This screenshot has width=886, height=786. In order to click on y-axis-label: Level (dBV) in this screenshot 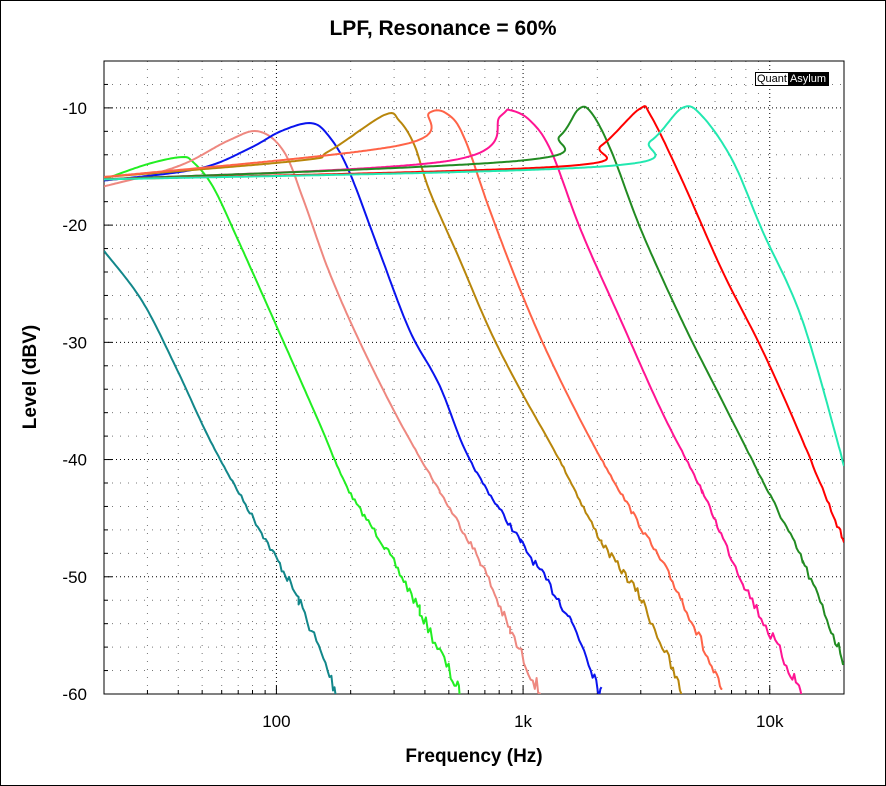, I will do `click(30, 377)`.